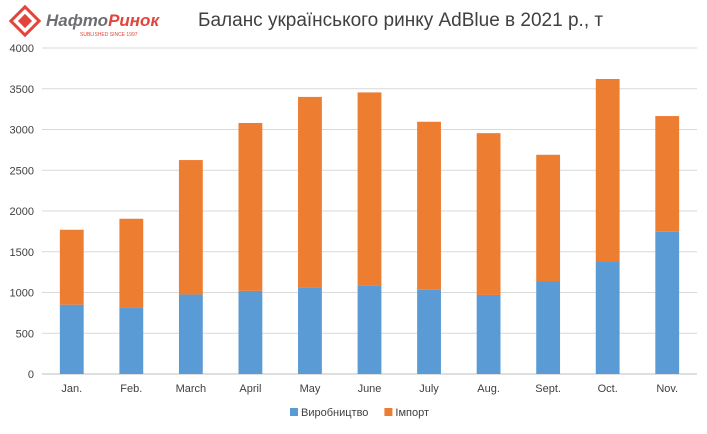  Describe the element at coordinates (77, 20) in the screenshot. I see `logo-text-left: Нафто` at that location.